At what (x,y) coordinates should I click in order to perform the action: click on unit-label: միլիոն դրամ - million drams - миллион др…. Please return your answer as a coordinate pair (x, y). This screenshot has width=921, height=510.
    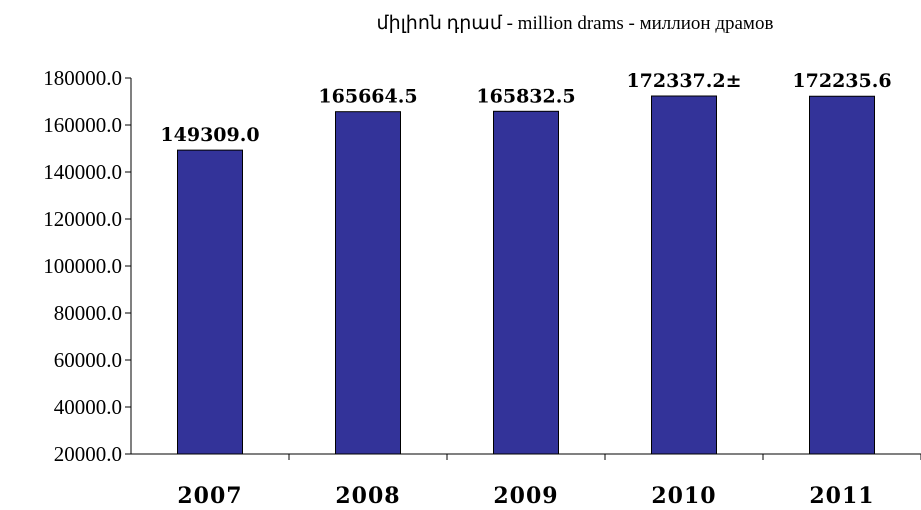
    Looking at the image, I should click on (575, 23).